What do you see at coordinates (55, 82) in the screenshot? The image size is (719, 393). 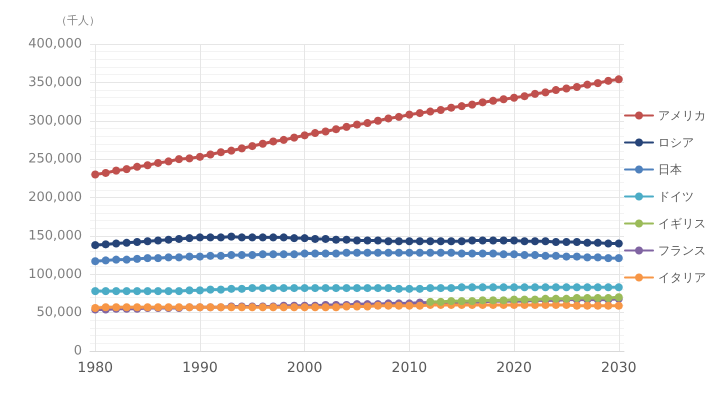 I see `y-tick-label: 350,000` at bounding box center [55, 82].